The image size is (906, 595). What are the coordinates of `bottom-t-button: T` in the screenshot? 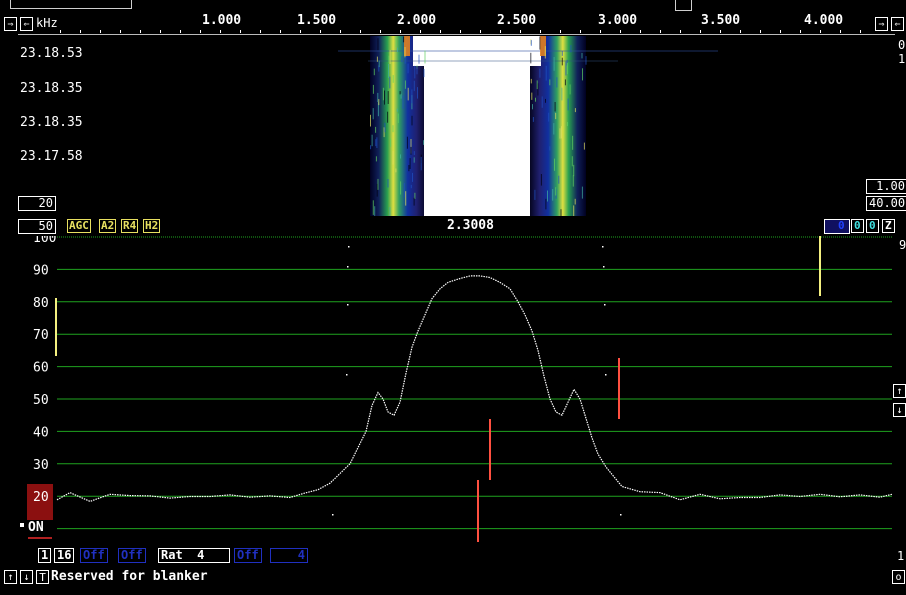 It's located at (42, 577).